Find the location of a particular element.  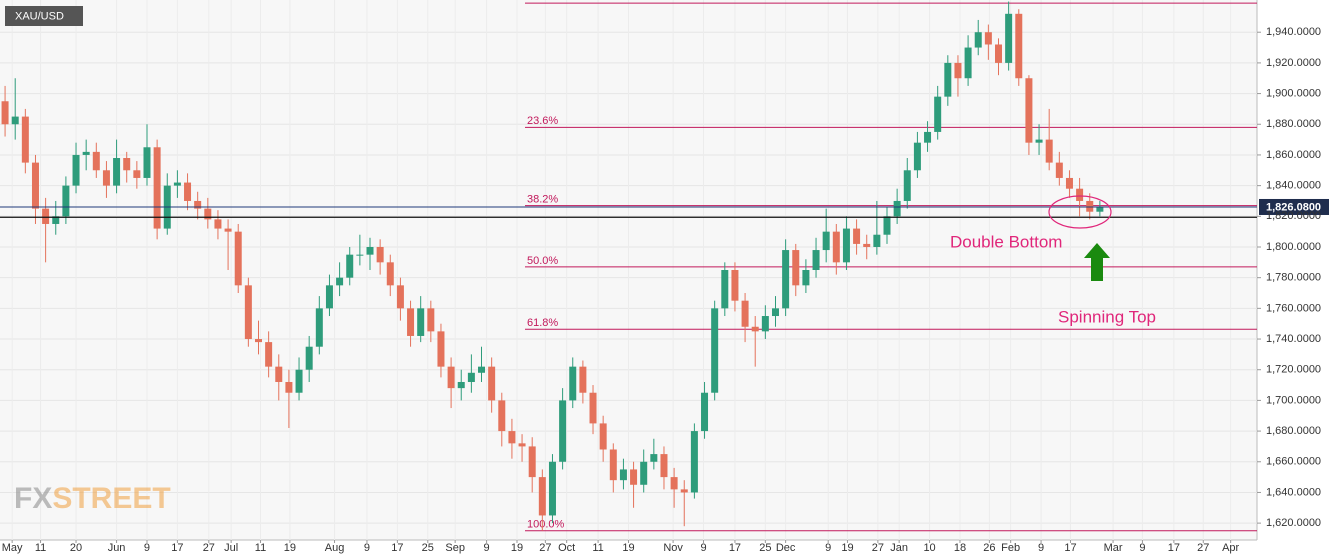

overlays: 1,826.0800 is located at coordinates (664, 208).